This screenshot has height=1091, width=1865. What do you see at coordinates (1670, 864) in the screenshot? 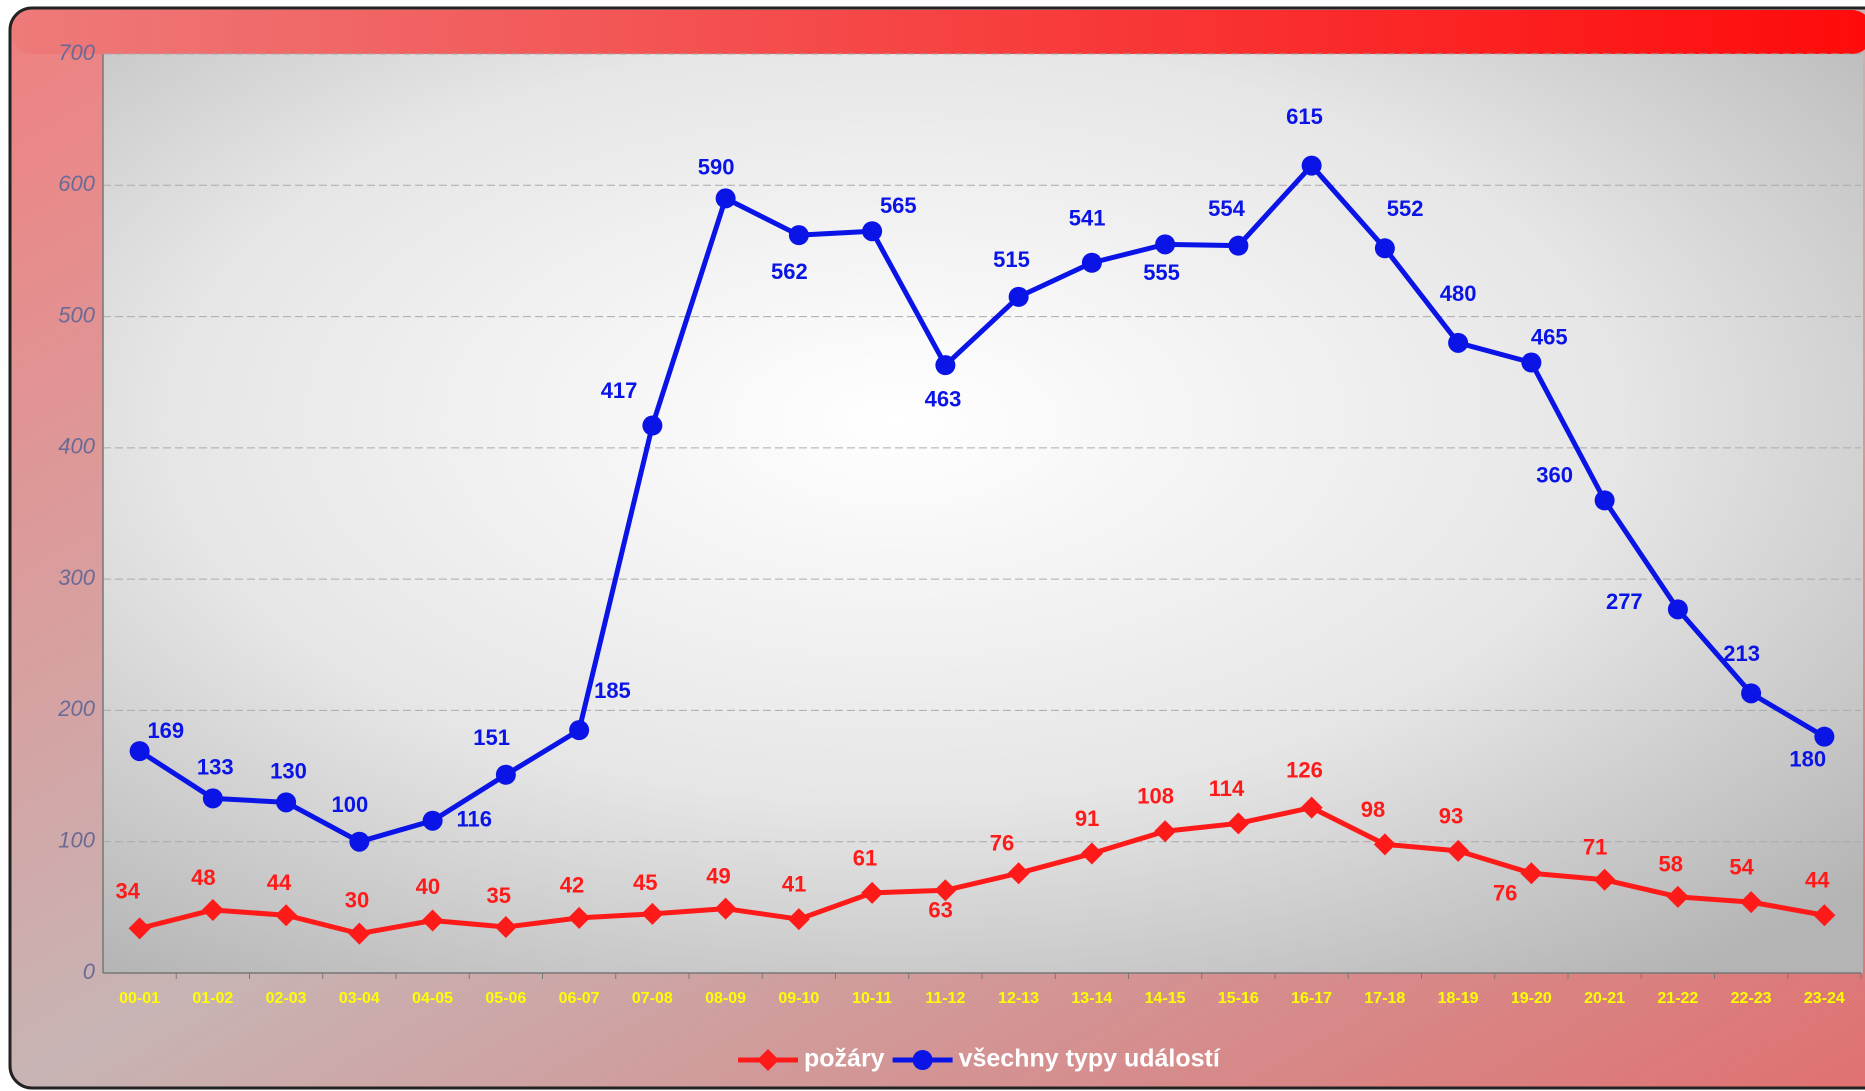
I see `data-label: 58` at bounding box center [1670, 864].